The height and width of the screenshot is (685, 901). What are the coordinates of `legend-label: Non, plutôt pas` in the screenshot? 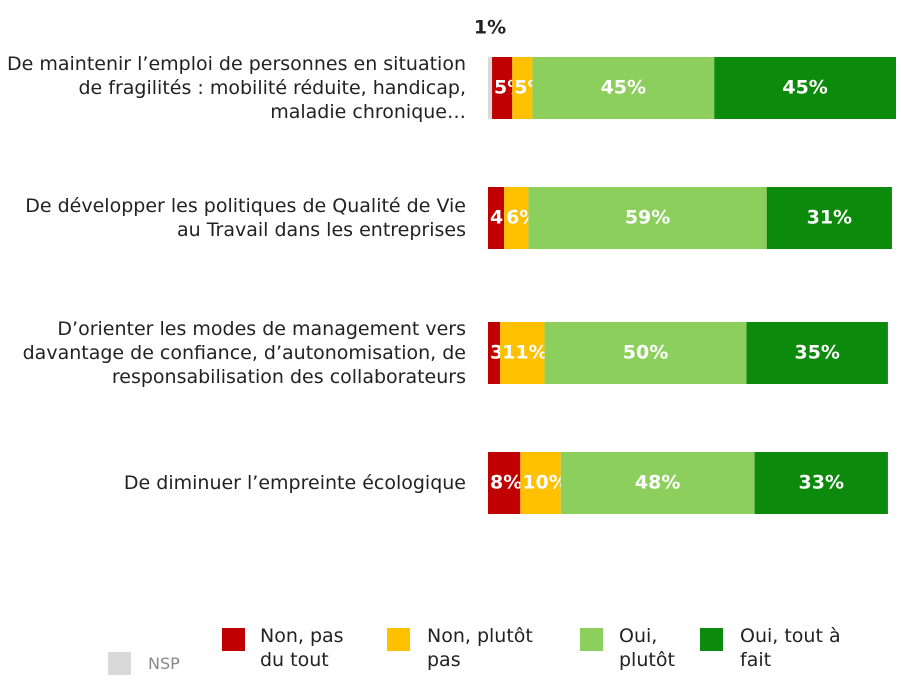 It's located at (480, 648).